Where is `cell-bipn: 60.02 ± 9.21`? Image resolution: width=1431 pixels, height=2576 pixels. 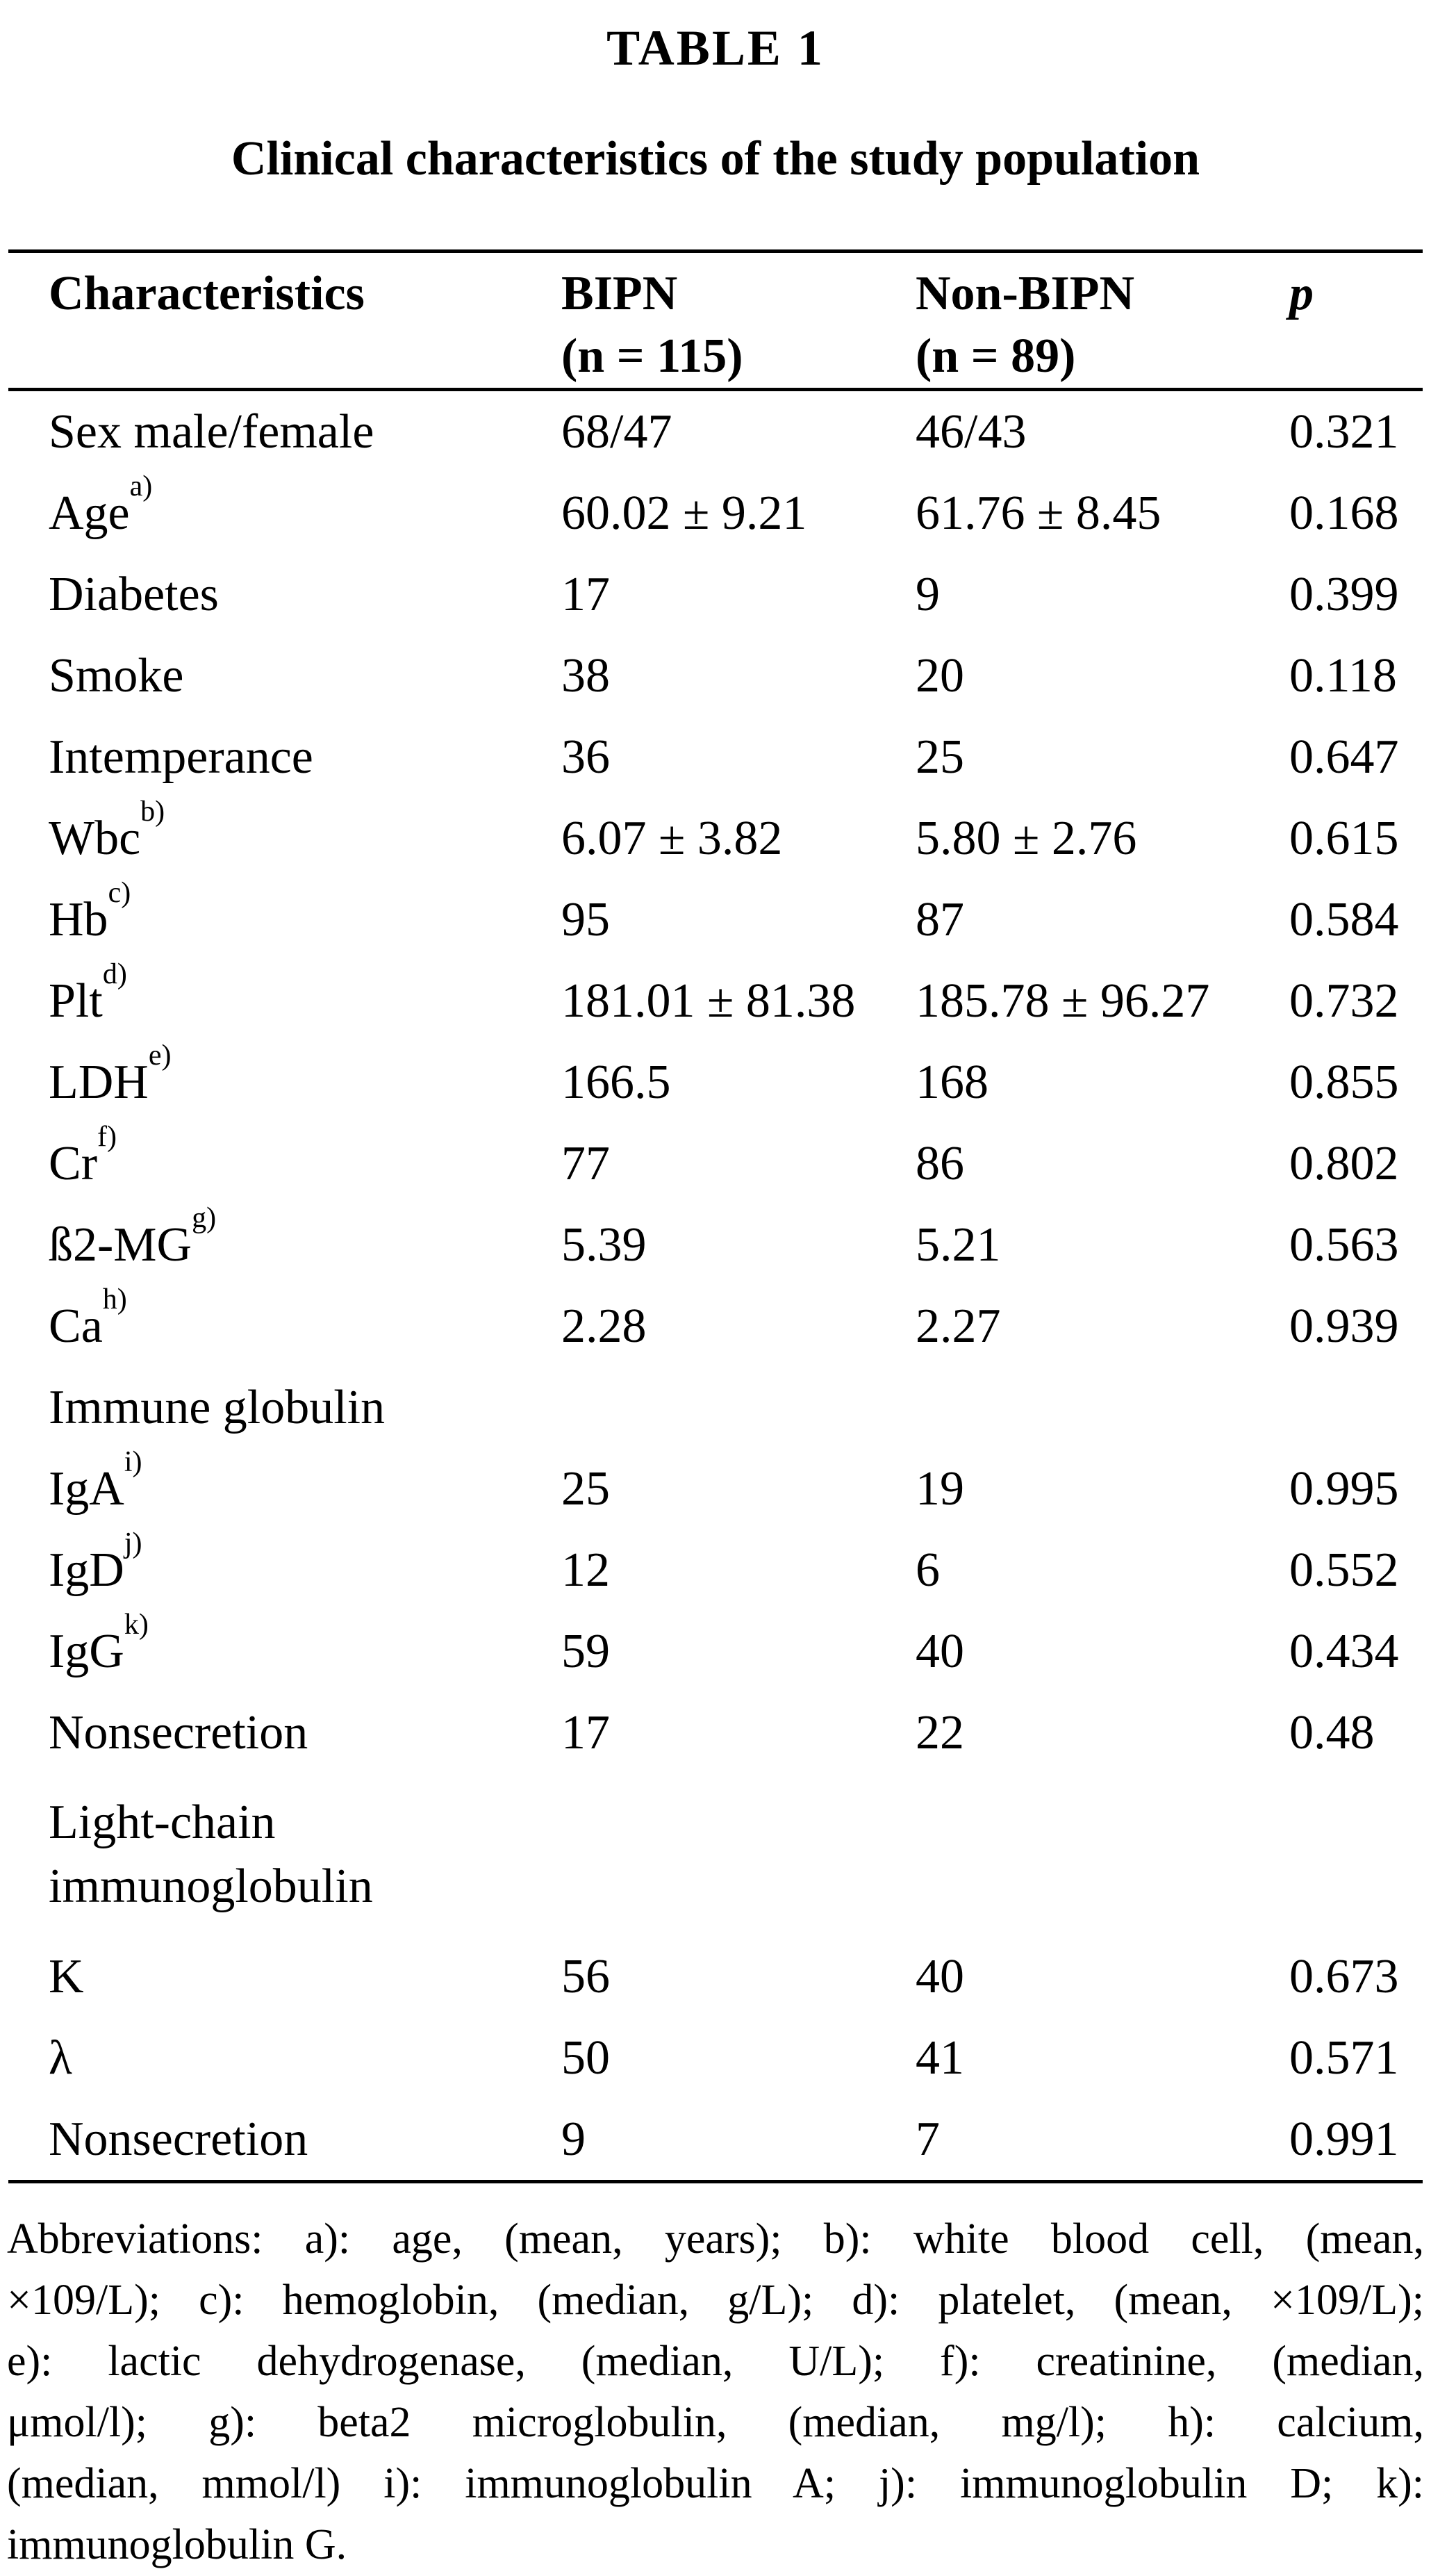 cell-bipn: 60.02 ± 9.21 is located at coordinates (684, 513).